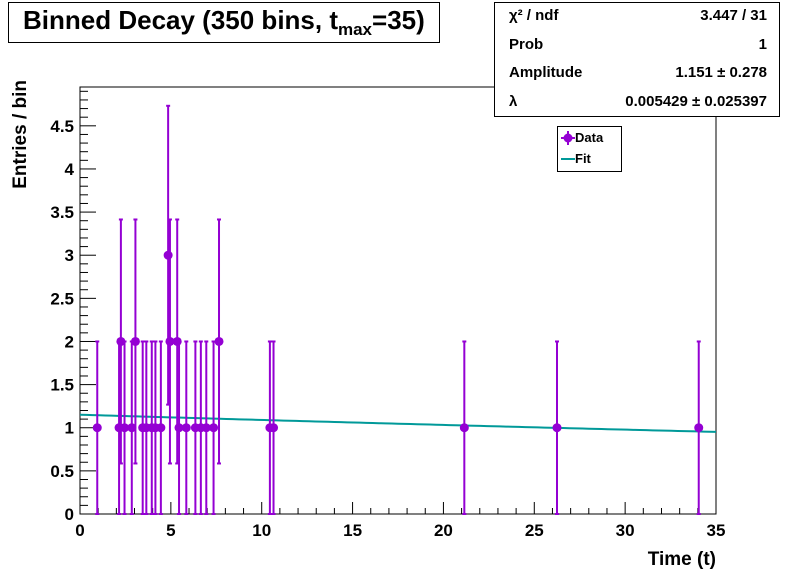  What do you see at coordinates (513, 101) in the screenshot?
I see `stats-label: λ` at bounding box center [513, 101].